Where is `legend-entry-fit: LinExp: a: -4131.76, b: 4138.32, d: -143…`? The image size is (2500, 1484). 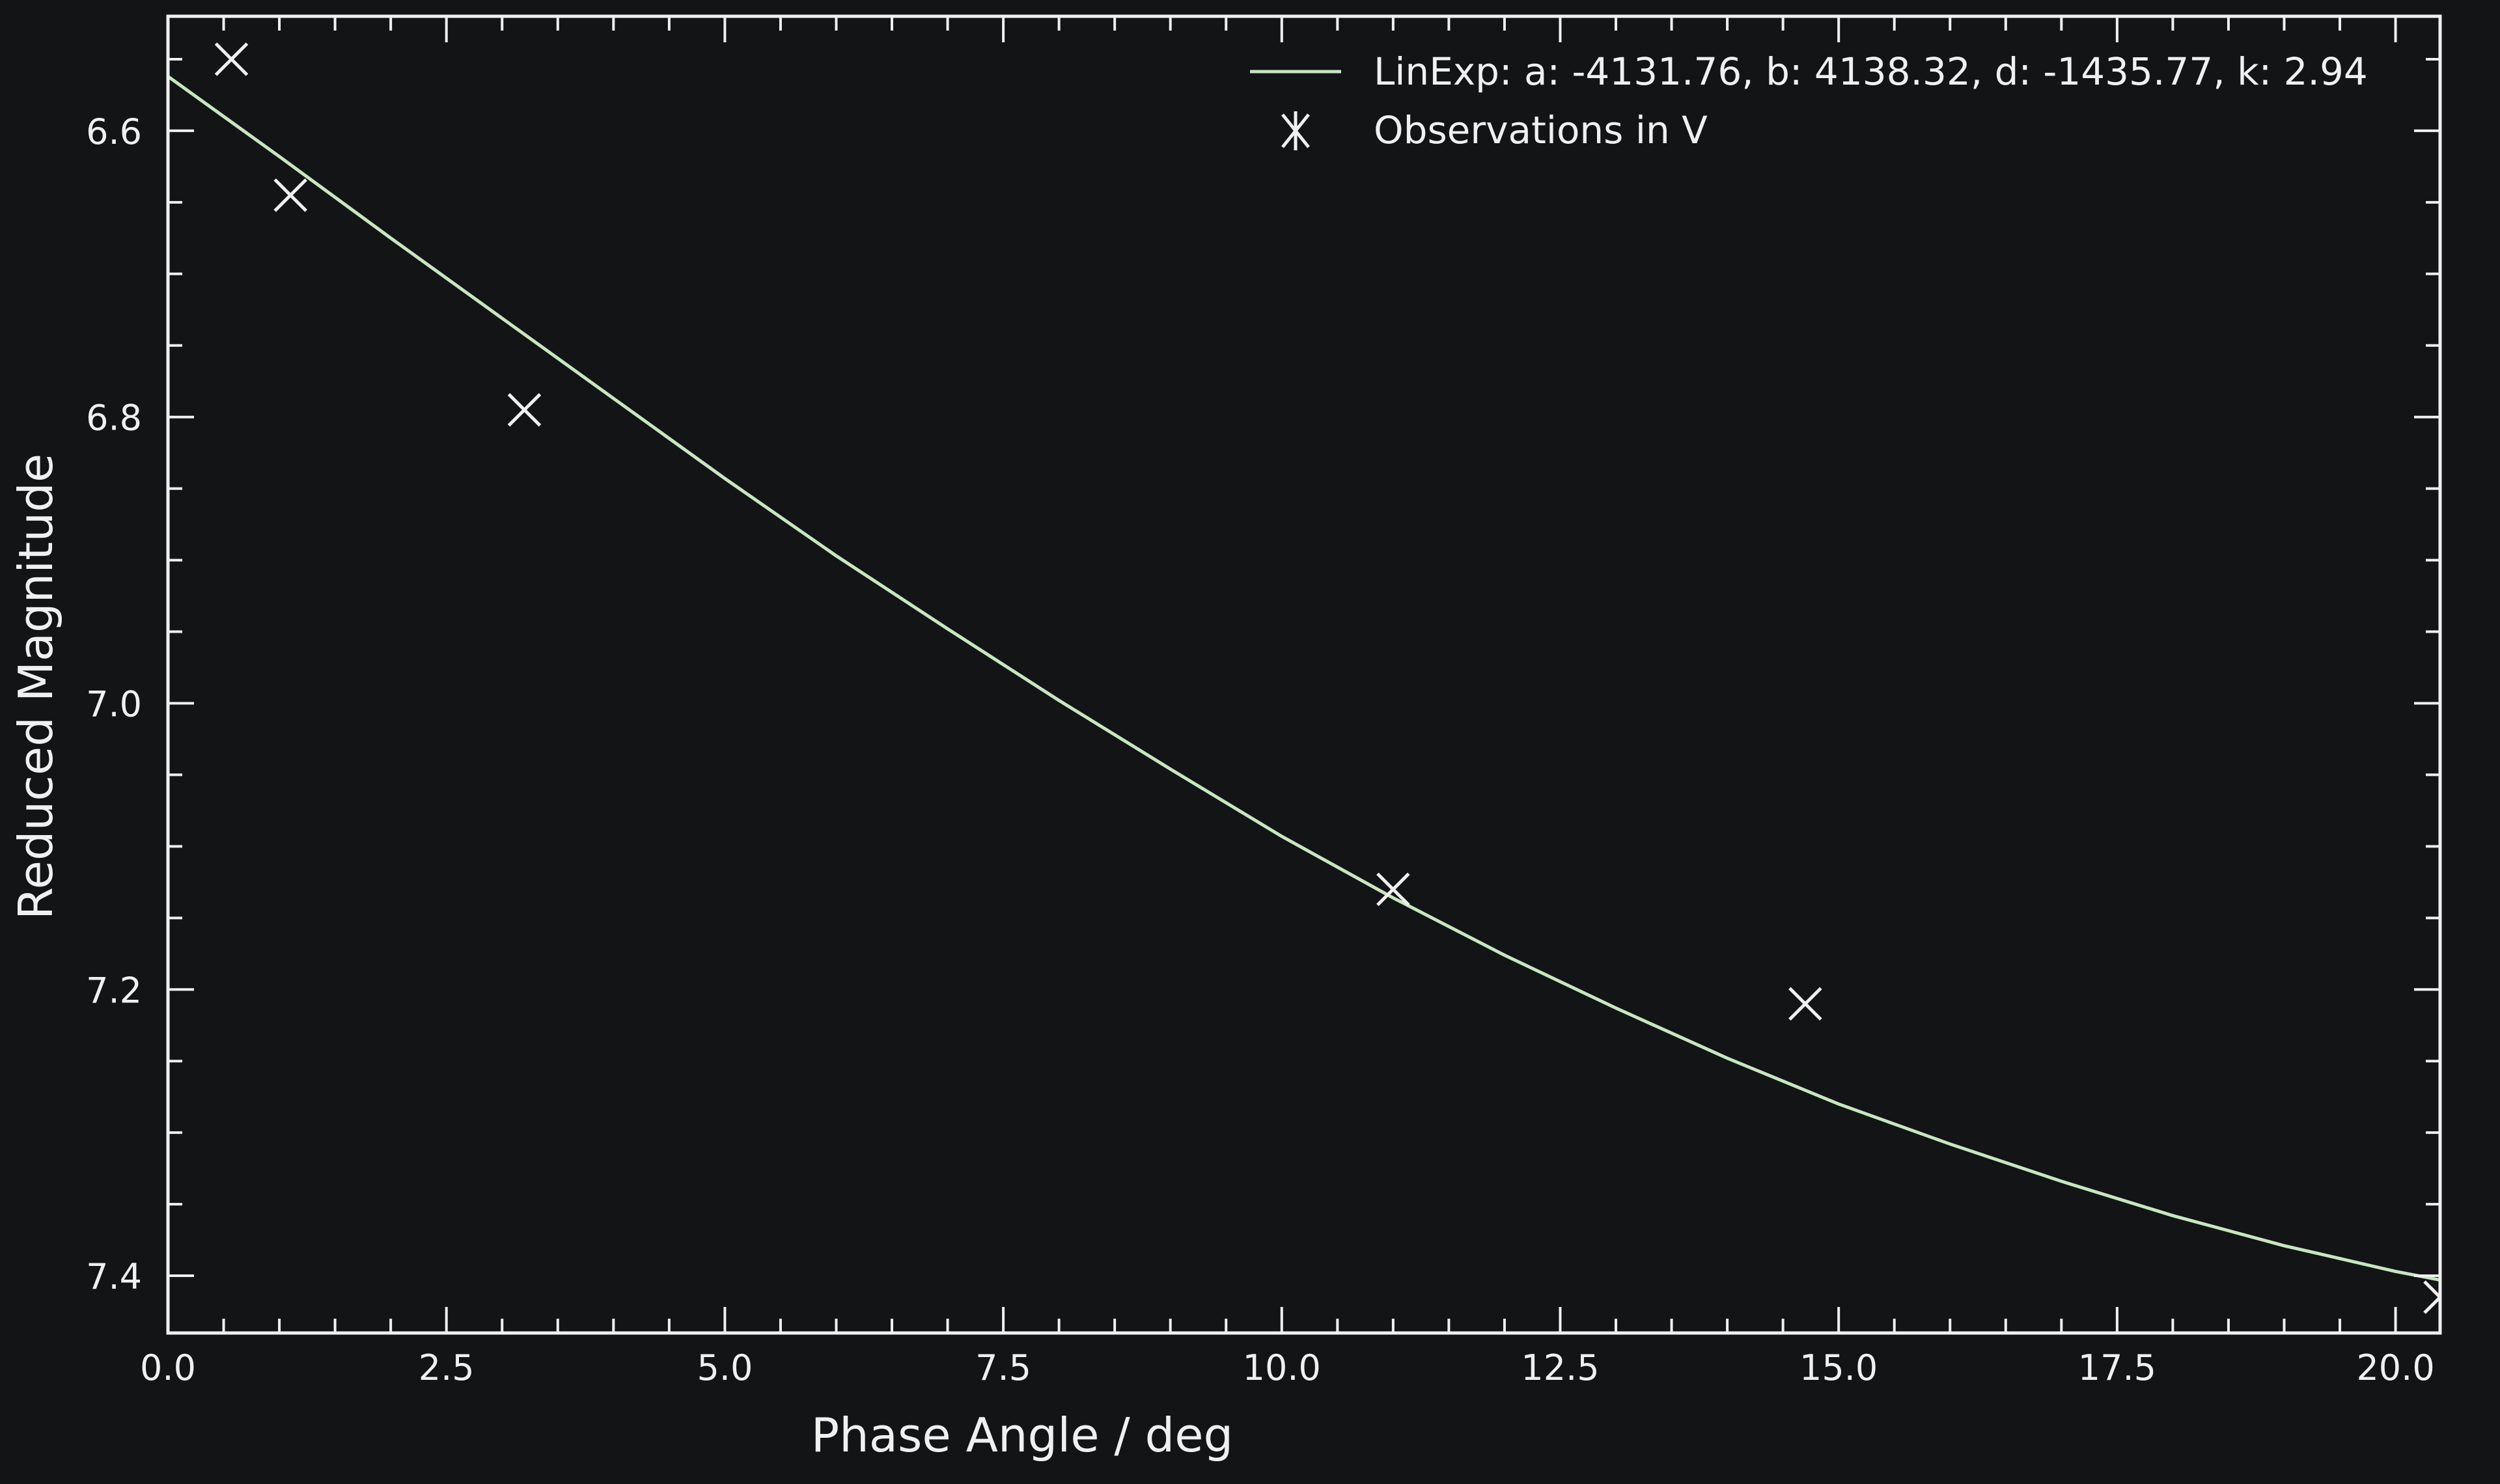
legend-entry-fit: LinExp: a: -4131.76, b: 4138.32, d: -143… is located at coordinates (1871, 71).